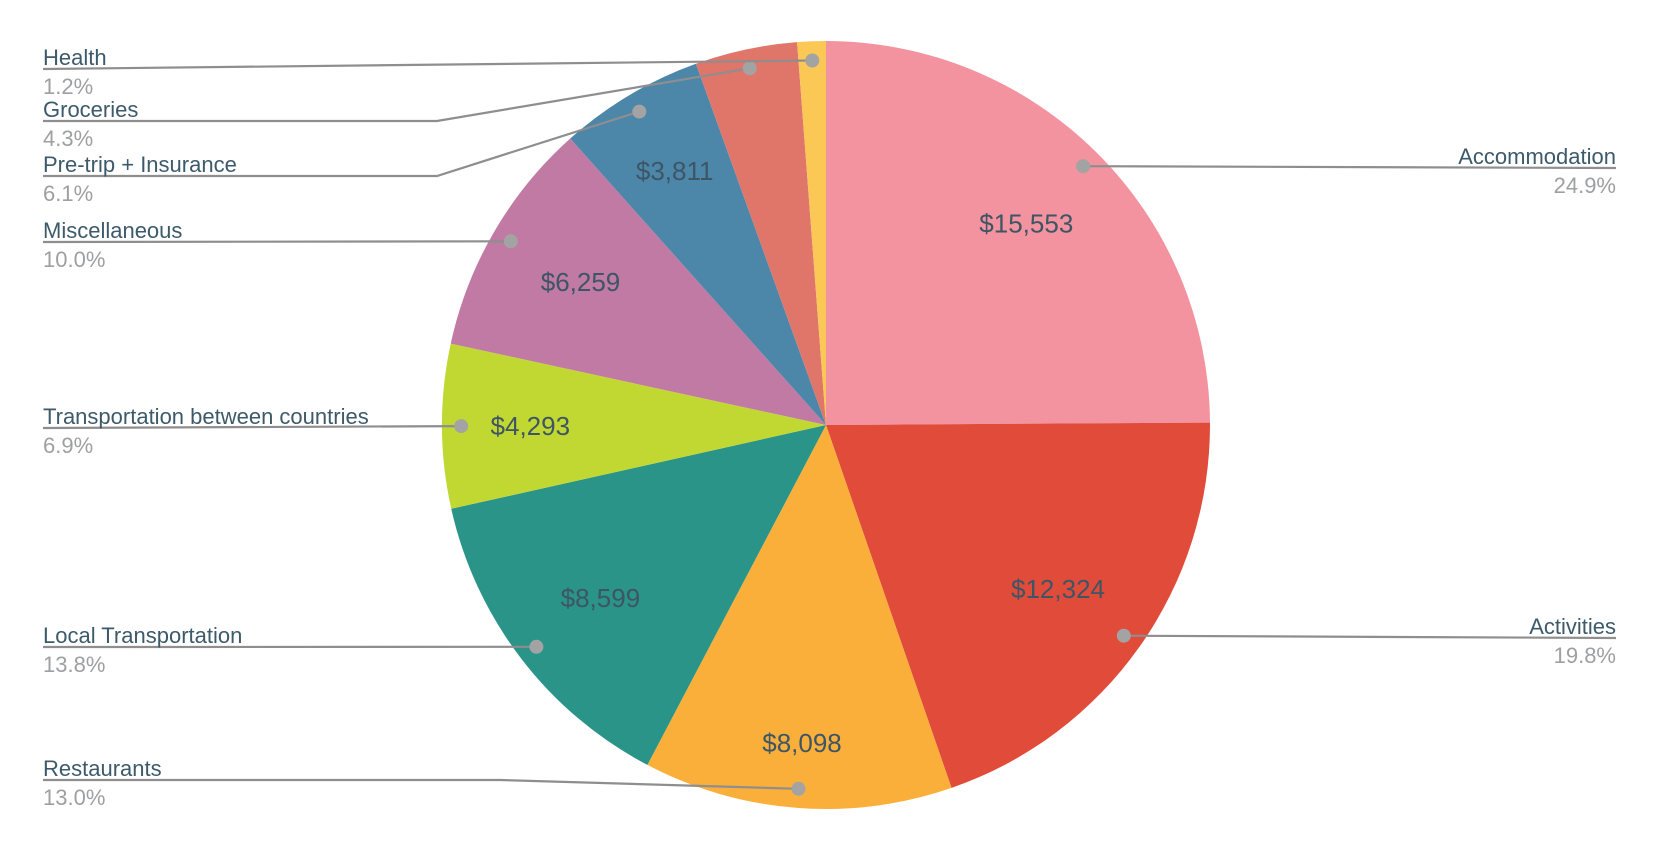 This screenshot has width=1658, height=853. I want to click on leader-line-groceries, so click(396, 95).